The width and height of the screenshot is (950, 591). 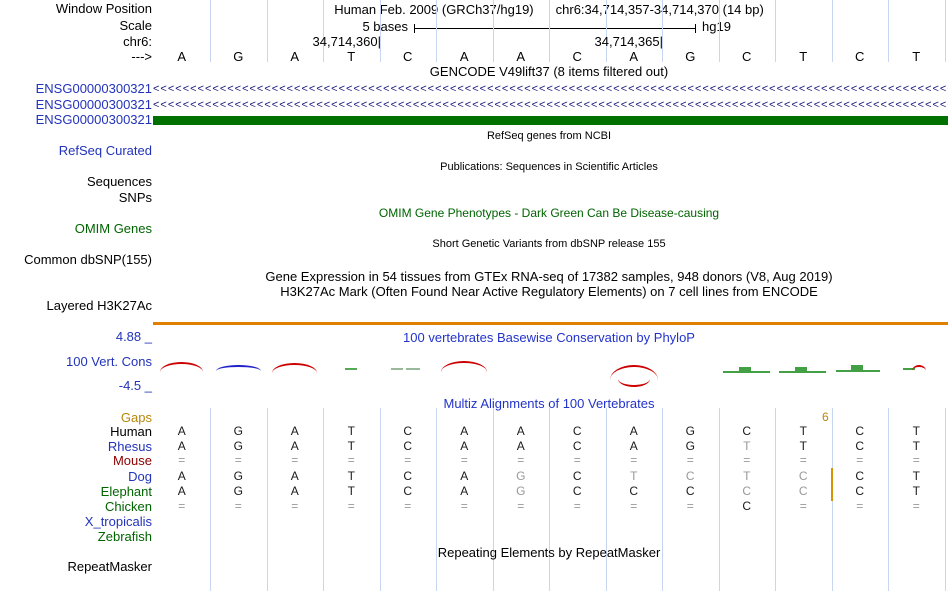 What do you see at coordinates (124, 536) in the screenshot?
I see `species-label-zebrafish: Zebrafish` at bounding box center [124, 536].